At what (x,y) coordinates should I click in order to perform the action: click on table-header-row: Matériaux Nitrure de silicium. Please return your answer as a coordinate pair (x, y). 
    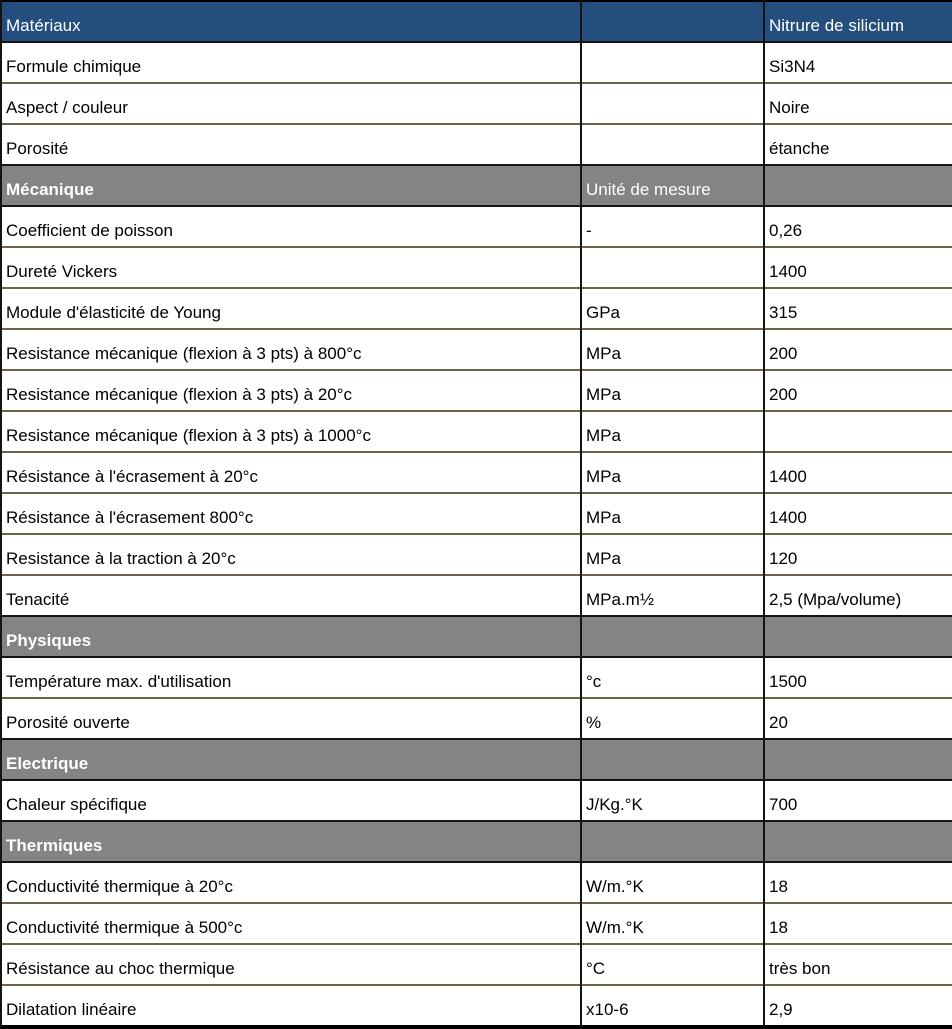
    Looking at the image, I should click on (476, 22).